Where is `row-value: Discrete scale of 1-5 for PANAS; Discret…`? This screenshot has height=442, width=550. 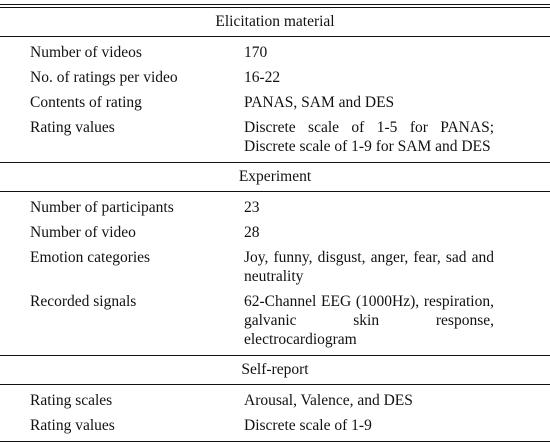
row-value: Discrete scale of 1-5 for PANAS; Discret… is located at coordinates (369, 137).